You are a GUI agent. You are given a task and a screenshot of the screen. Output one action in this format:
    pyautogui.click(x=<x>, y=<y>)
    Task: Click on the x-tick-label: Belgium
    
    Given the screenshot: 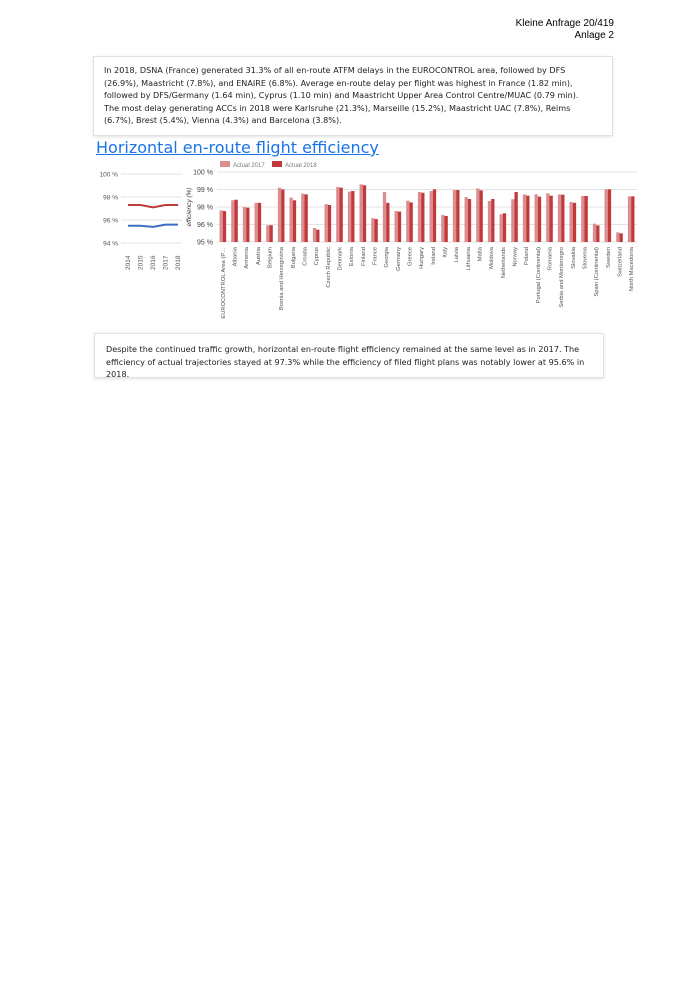 What is the action you would take?
    pyautogui.click(x=271, y=257)
    